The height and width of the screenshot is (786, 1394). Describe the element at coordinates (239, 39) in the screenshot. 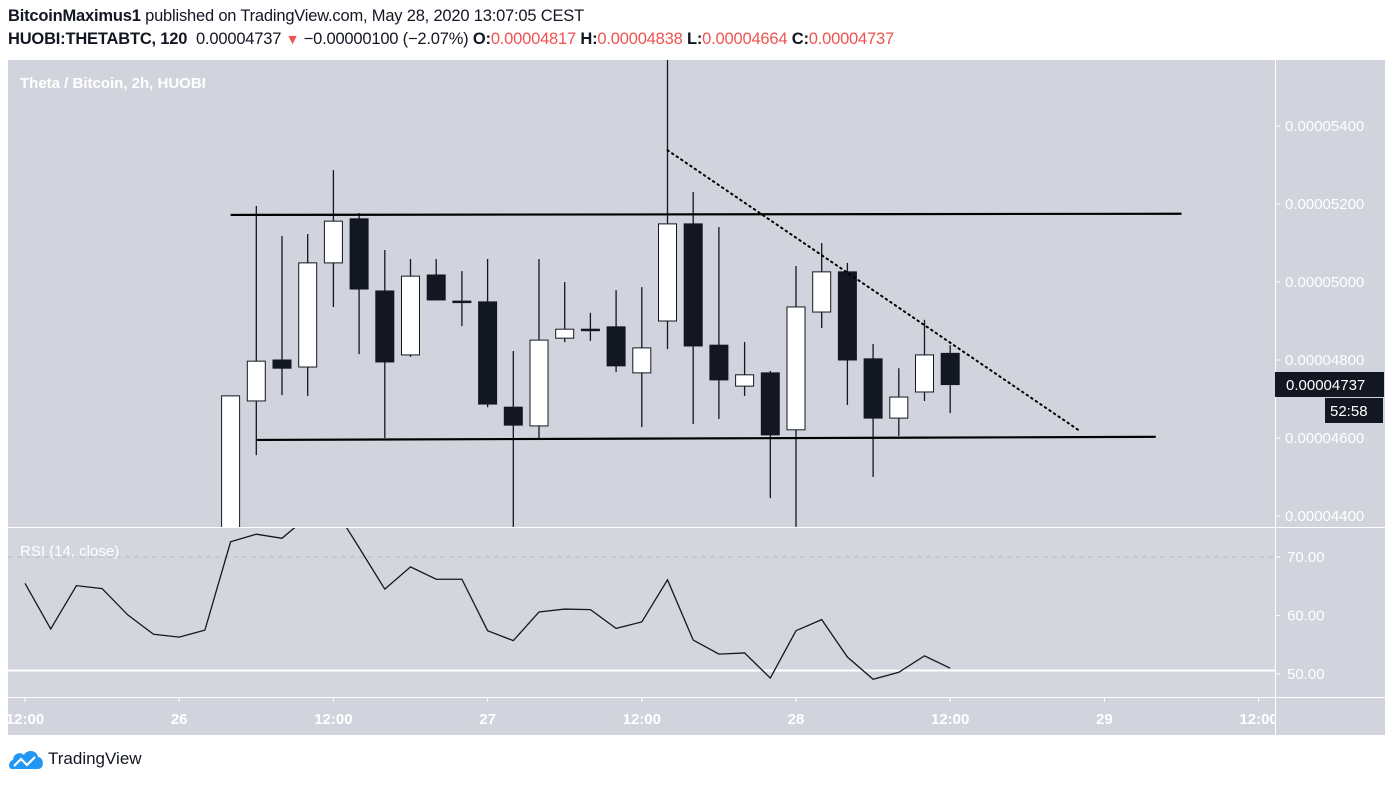

I see `last-price: 0.00004737` at that location.